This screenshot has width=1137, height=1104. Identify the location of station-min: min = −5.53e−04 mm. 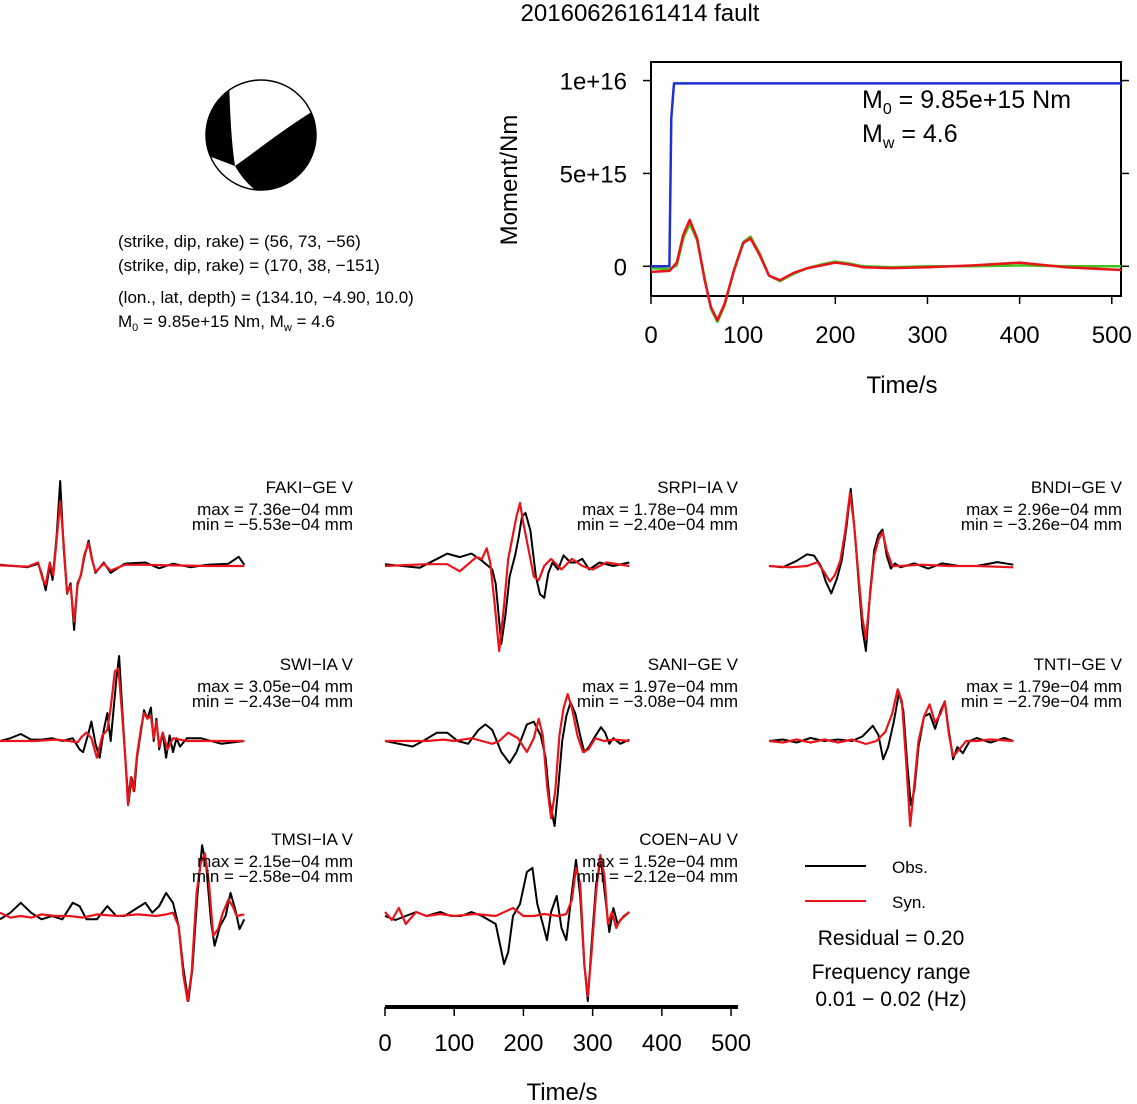
(272, 524).